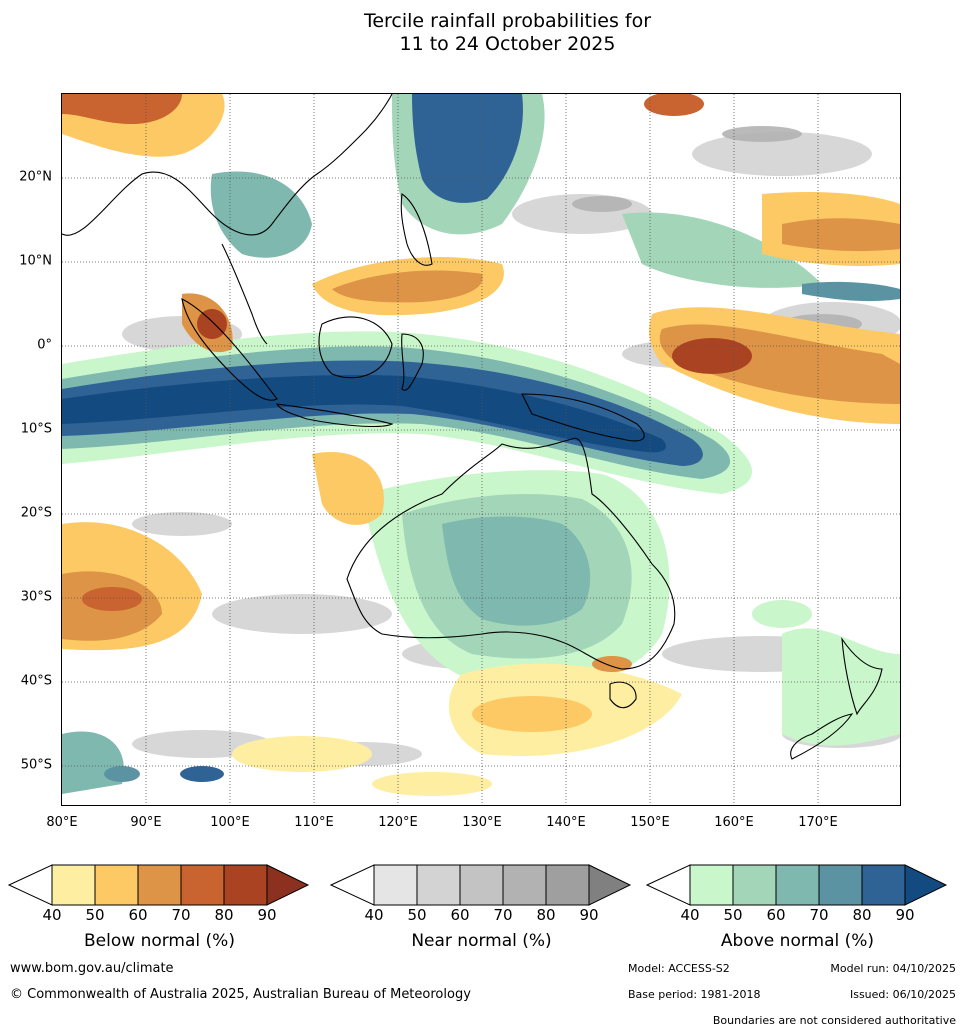 Image resolution: width=965 pixels, height=1035 pixels. Describe the element at coordinates (35, 261) in the screenshot. I see `lat-label-10n: 10°N` at that location.